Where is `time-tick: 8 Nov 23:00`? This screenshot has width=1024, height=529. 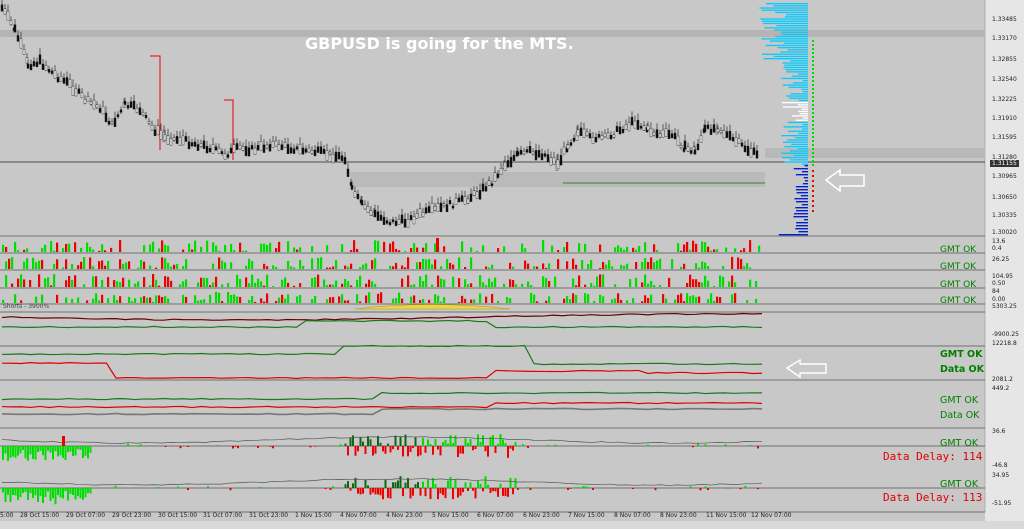 time-tick: 8 Nov 23:00 is located at coordinates (678, 515).